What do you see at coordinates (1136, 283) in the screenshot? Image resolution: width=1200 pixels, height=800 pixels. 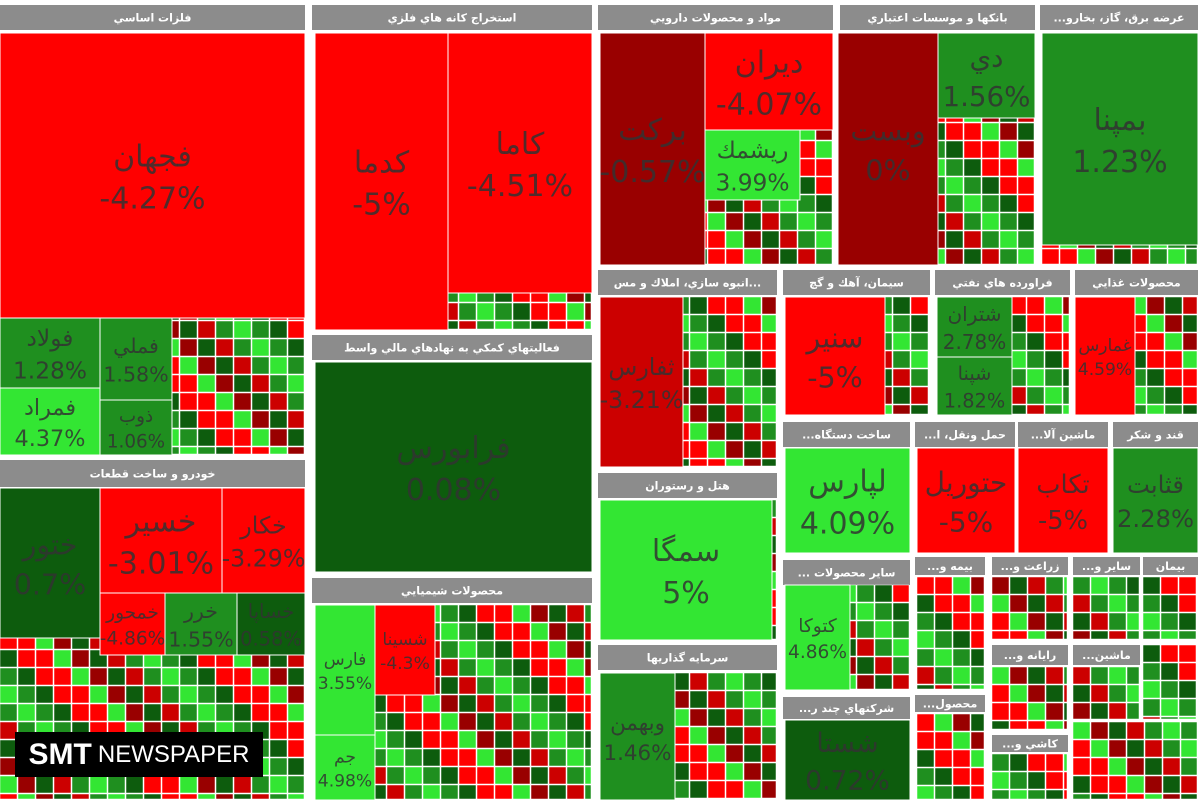 I see `sector-title: محصولات غذايي` at bounding box center [1136, 283].